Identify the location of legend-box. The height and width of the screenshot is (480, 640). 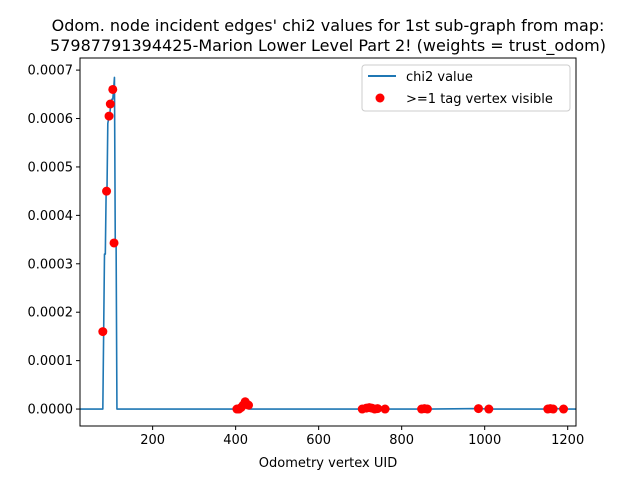
(466, 88).